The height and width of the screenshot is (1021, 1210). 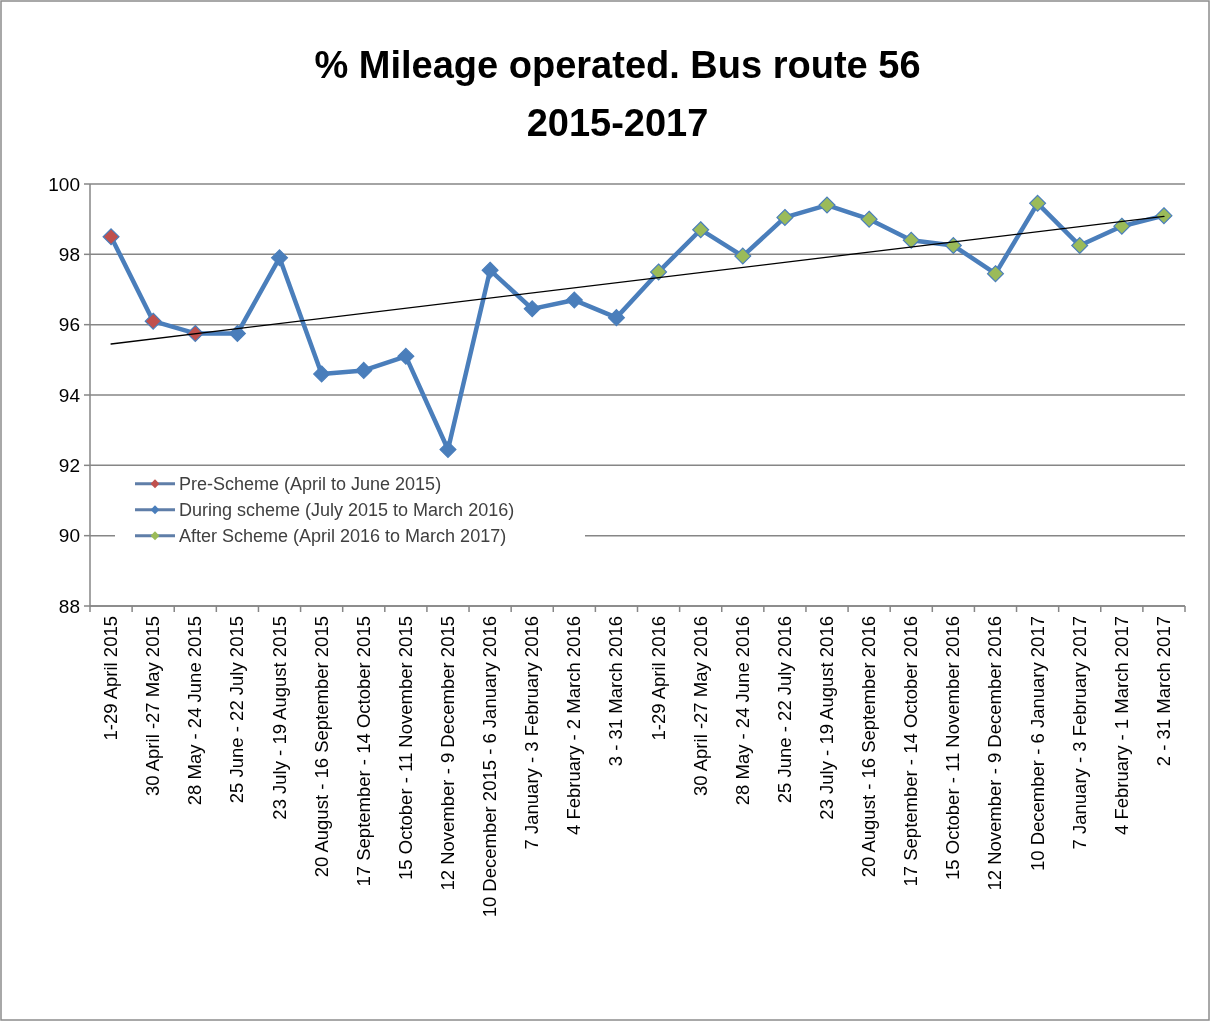 I want to click on x-tick-label: 30 April -27 May 2016, so click(x=700, y=706).